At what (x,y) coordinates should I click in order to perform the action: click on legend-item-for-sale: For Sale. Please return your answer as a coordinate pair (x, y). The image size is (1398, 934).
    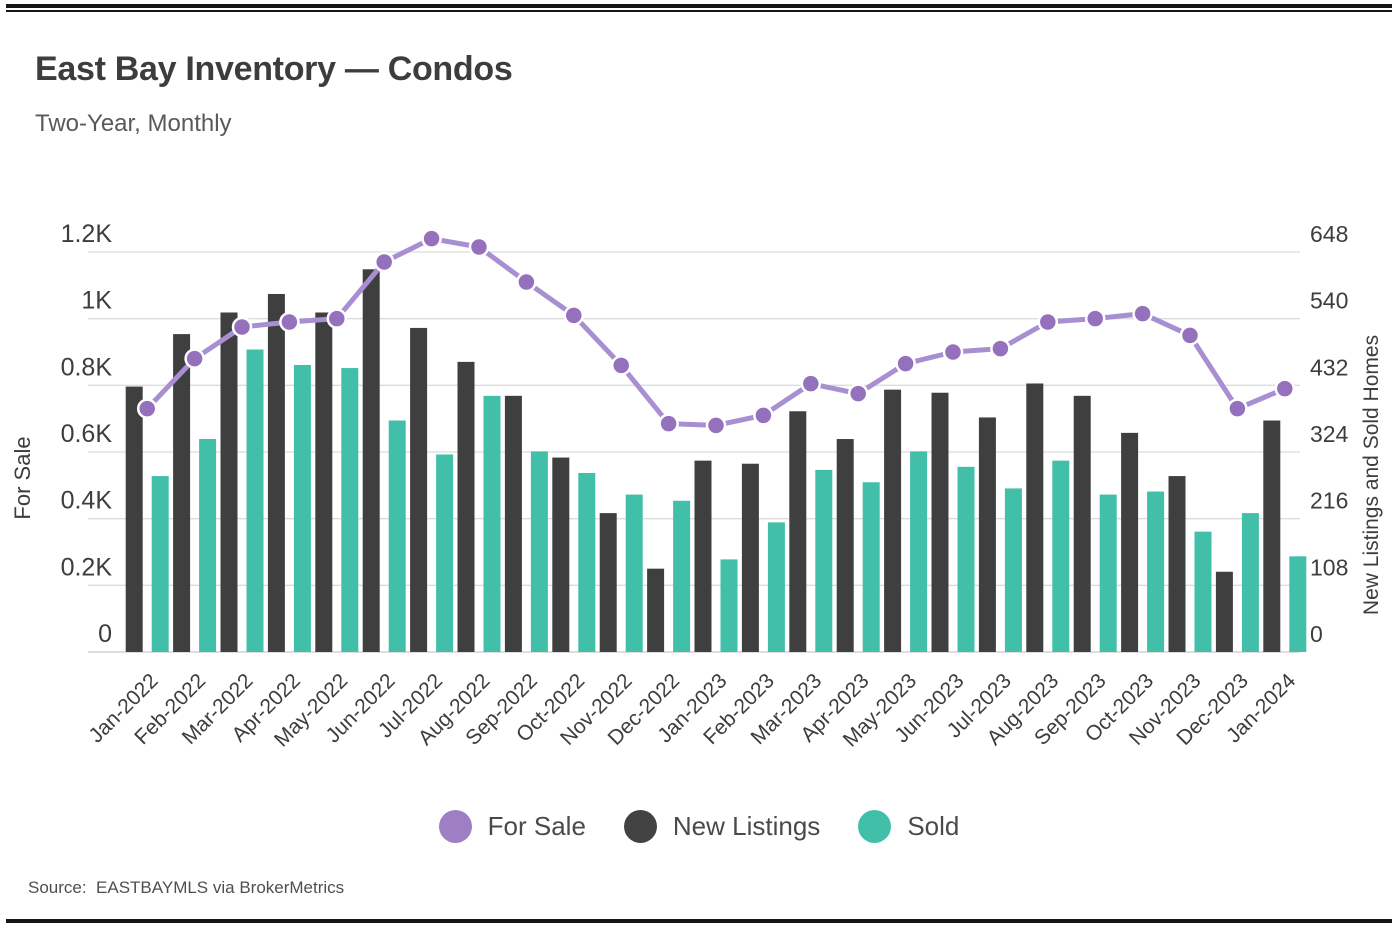
    Looking at the image, I should click on (512, 826).